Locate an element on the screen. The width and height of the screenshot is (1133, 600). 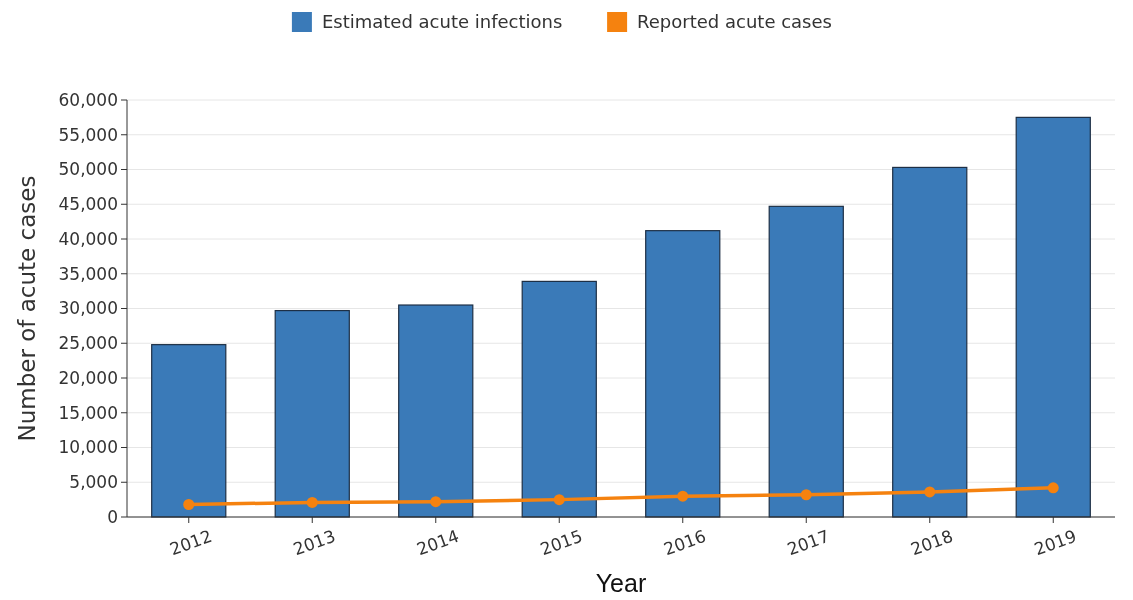
x-tick-label: 2014 is located at coordinates (438, 542).